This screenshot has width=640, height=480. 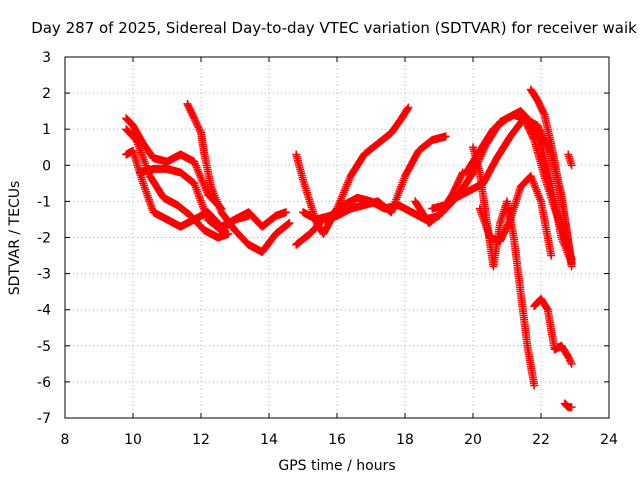 What do you see at coordinates (201, 440) in the screenshot?
I see `x-tick-label: 12` at bounding box center [201, 440].